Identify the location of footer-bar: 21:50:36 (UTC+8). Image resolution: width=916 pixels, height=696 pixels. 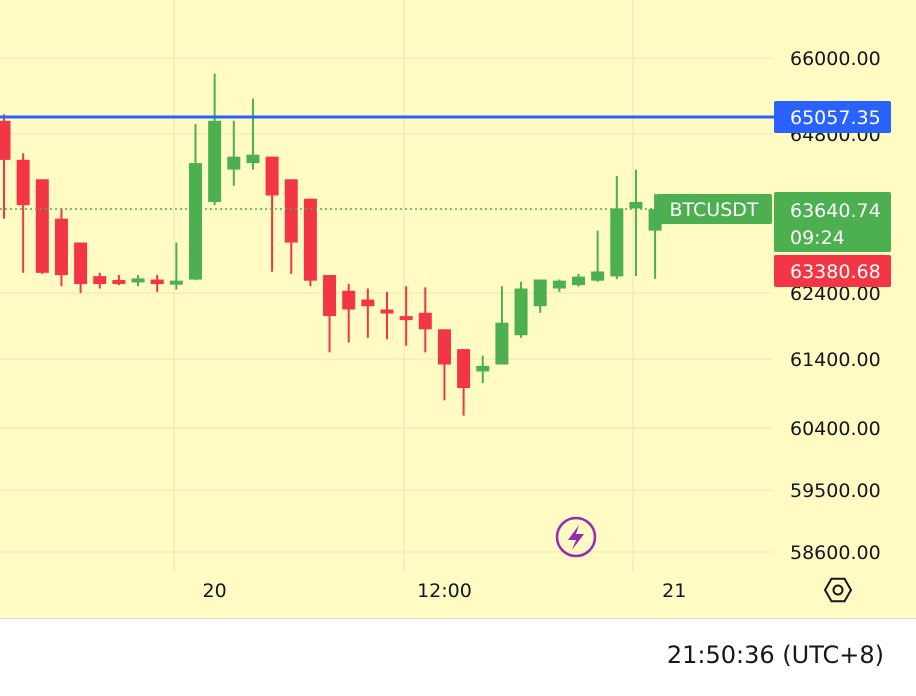
(458, 657).